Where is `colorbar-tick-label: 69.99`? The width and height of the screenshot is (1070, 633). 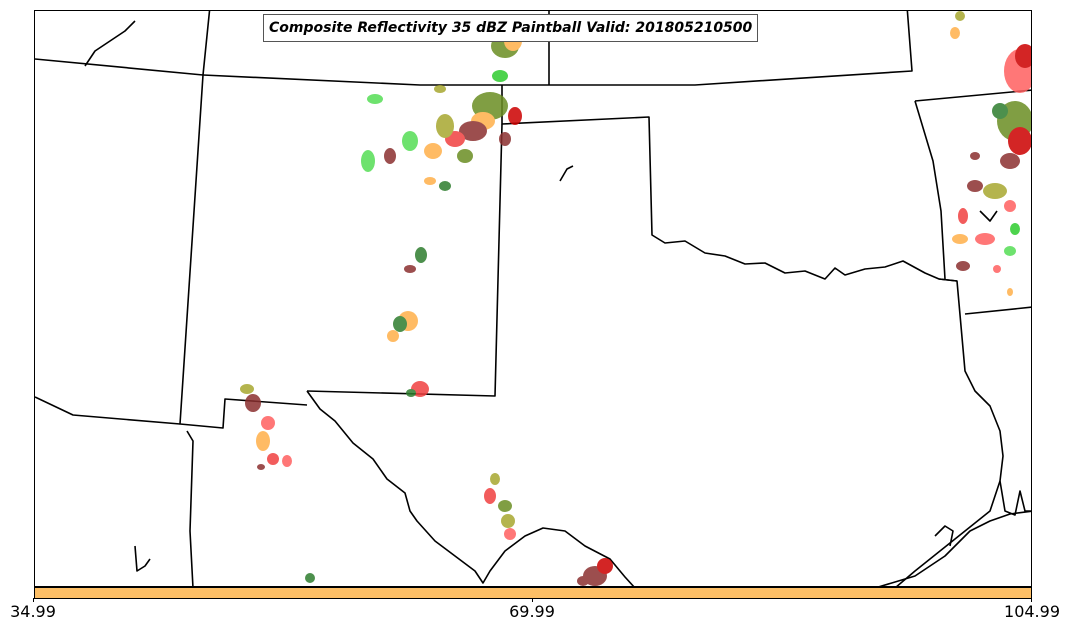
colorbar-tick-label: 69.99 is located at coordinates (532, 611).